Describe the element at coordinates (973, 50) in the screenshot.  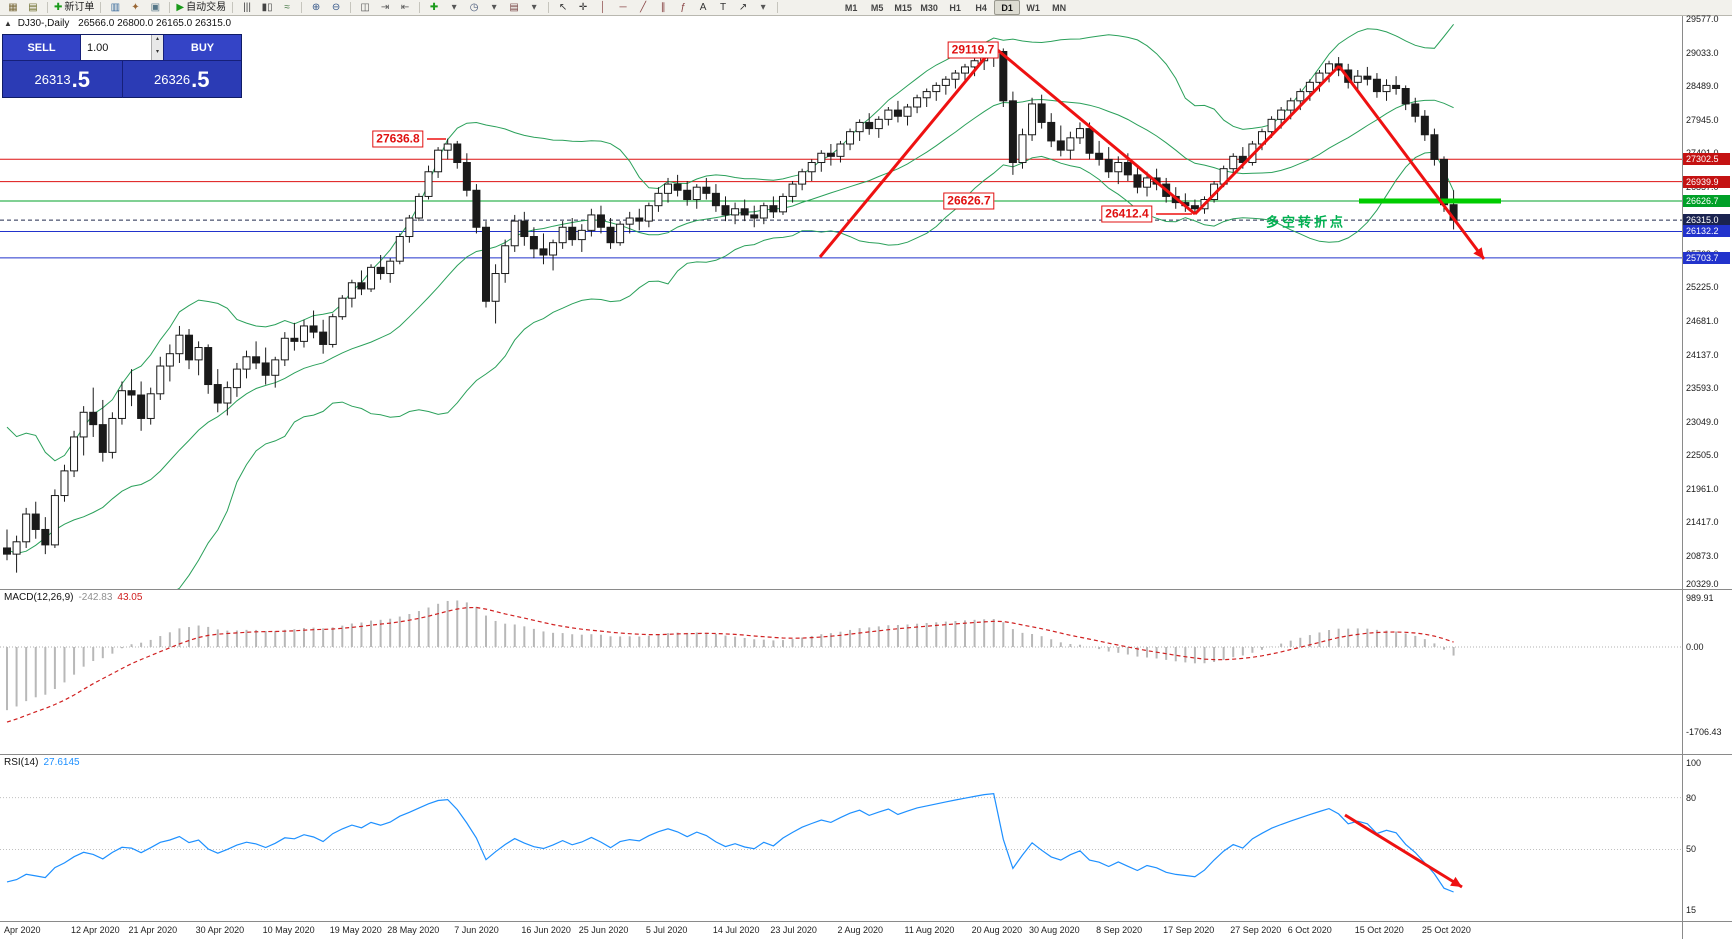
I see `price-annotation-29119.7: 29119.7` at that location.